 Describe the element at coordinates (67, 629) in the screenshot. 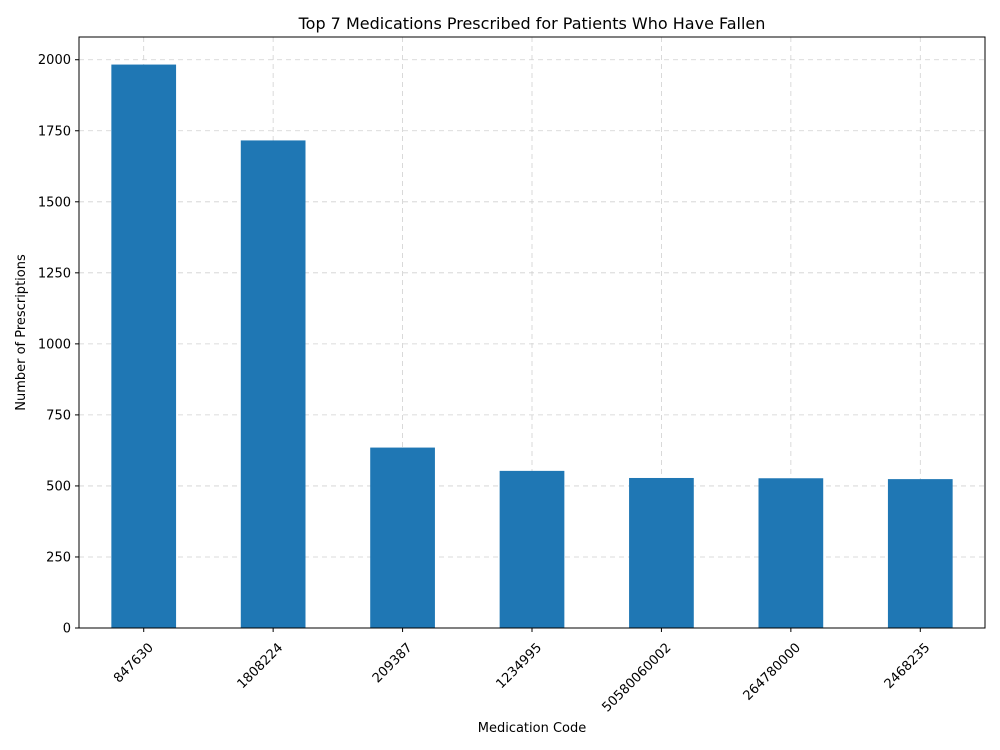

I see `y-tick-label: 0` at that location.